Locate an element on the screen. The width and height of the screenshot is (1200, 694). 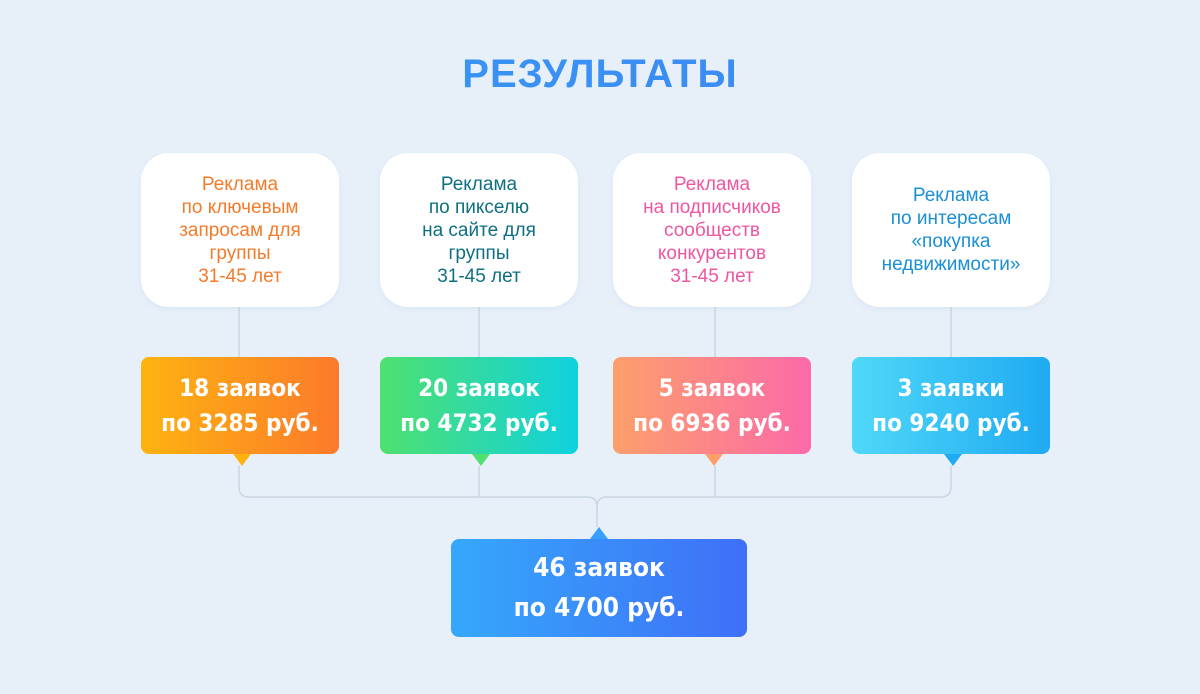
result-count: 20 заявок is located at coordinates (479, 387).